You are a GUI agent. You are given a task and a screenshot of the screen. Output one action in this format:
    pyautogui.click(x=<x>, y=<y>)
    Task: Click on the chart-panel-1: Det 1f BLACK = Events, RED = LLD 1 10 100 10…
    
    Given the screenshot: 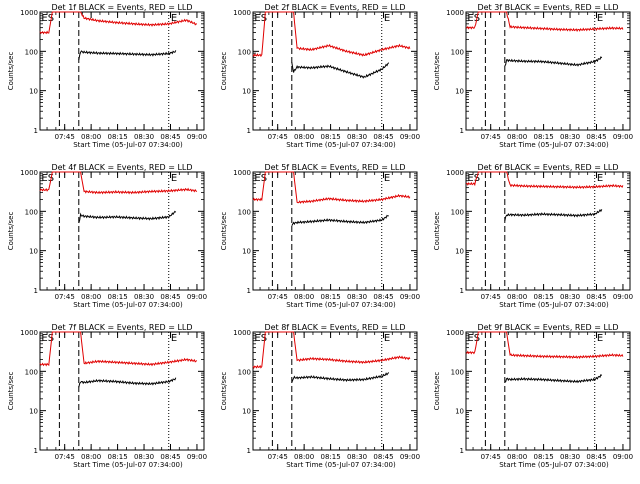 What is the action you would take?
    pyautogui.click(x=107, y=76)
    